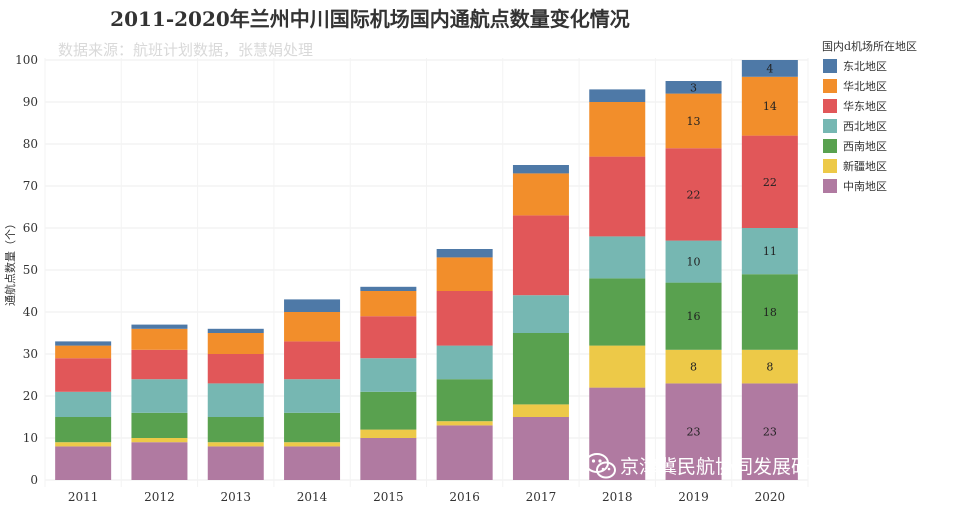  I want to click on y-tick-label: 70, so click(30, 186).